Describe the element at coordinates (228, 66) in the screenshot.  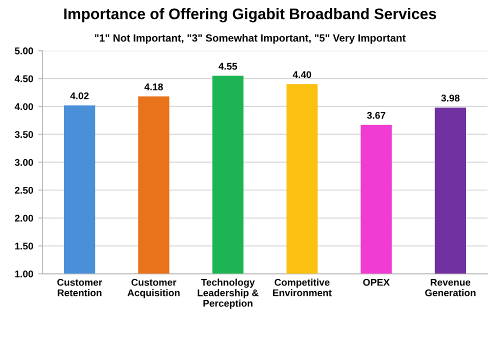
I see `data-label: 4.55` at that location.